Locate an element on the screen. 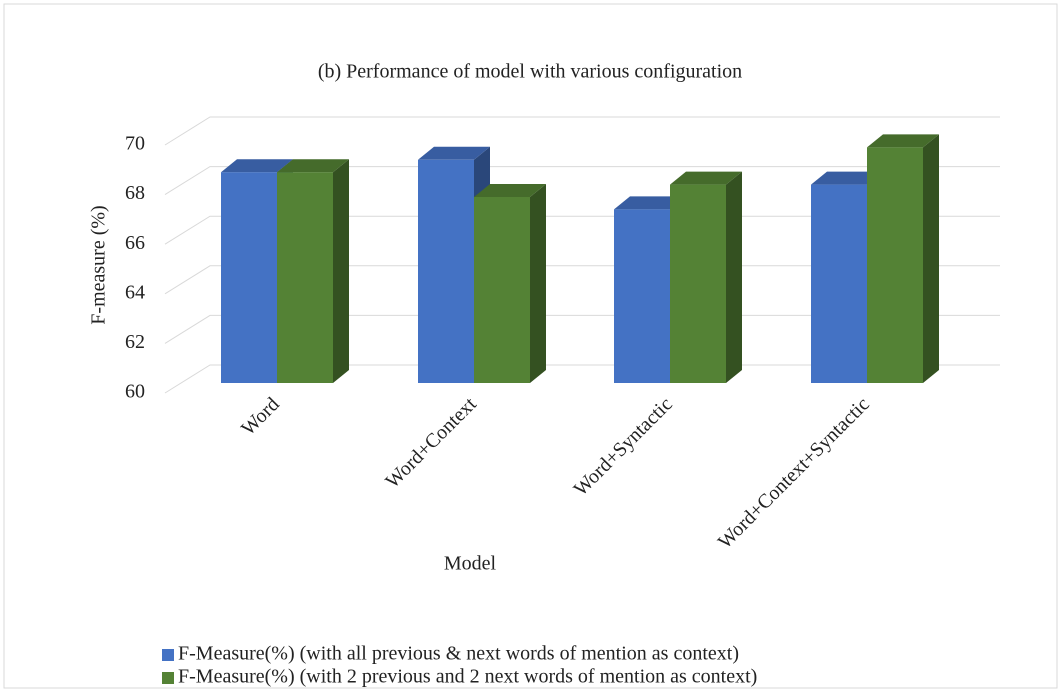 This screenshot has width=1062, height=692. y-tick-label: 64 is located at coordinates (135, 292).